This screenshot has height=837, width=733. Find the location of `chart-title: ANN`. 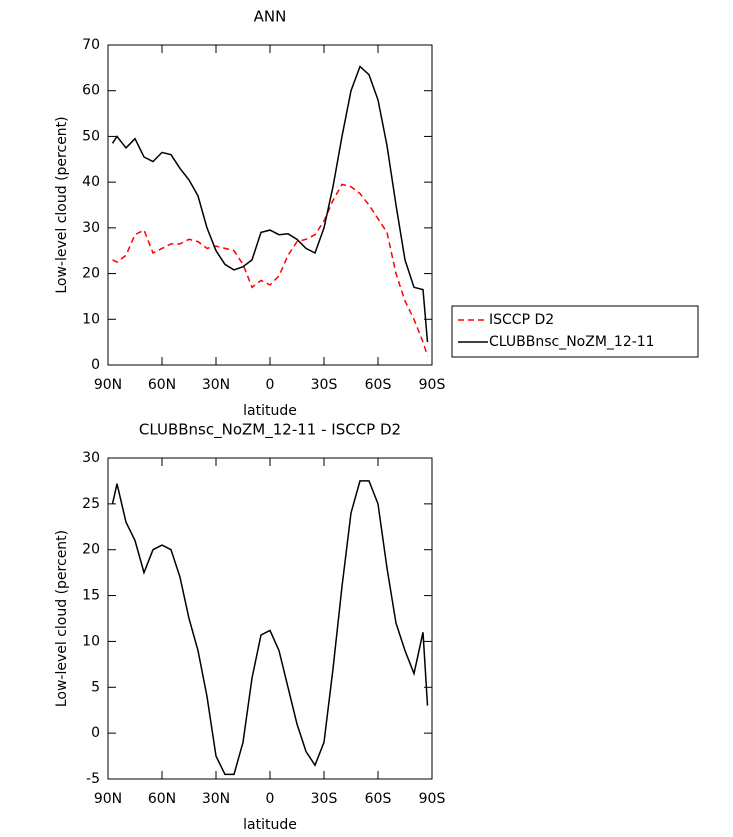

chart-title: ANN is located at coordinates (270, 17).